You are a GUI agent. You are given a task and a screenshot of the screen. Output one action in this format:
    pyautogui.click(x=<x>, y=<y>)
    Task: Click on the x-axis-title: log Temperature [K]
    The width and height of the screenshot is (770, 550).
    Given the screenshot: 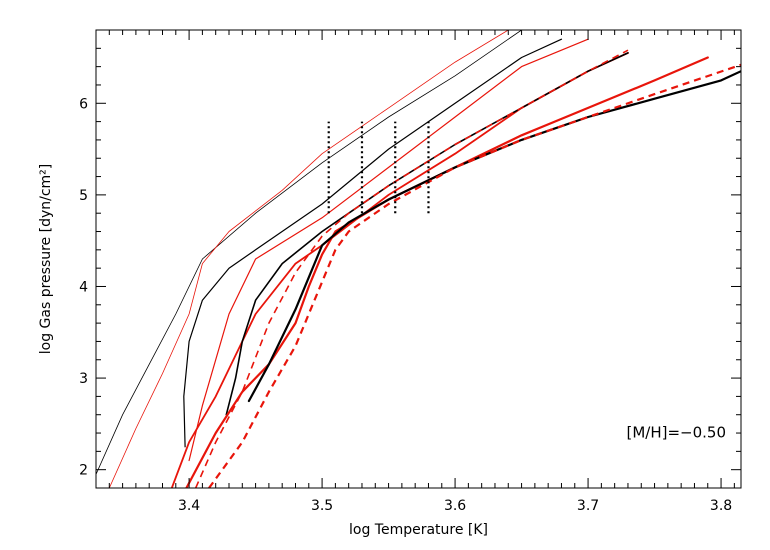 What is the action you would take?
    pyautogui.click(x=418, y=530)
    